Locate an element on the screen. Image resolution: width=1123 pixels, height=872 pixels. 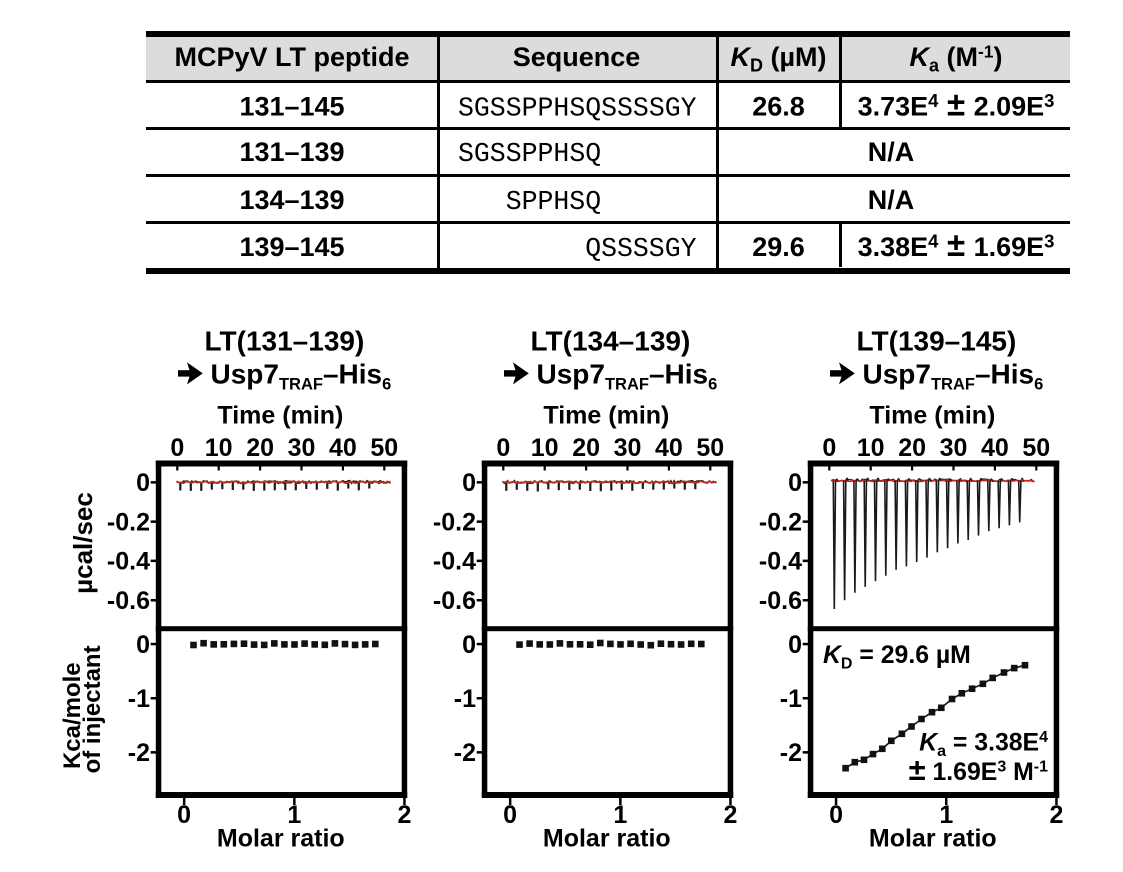
svg-text: SGSSPPHSQ is located at coordinates (529, 154).